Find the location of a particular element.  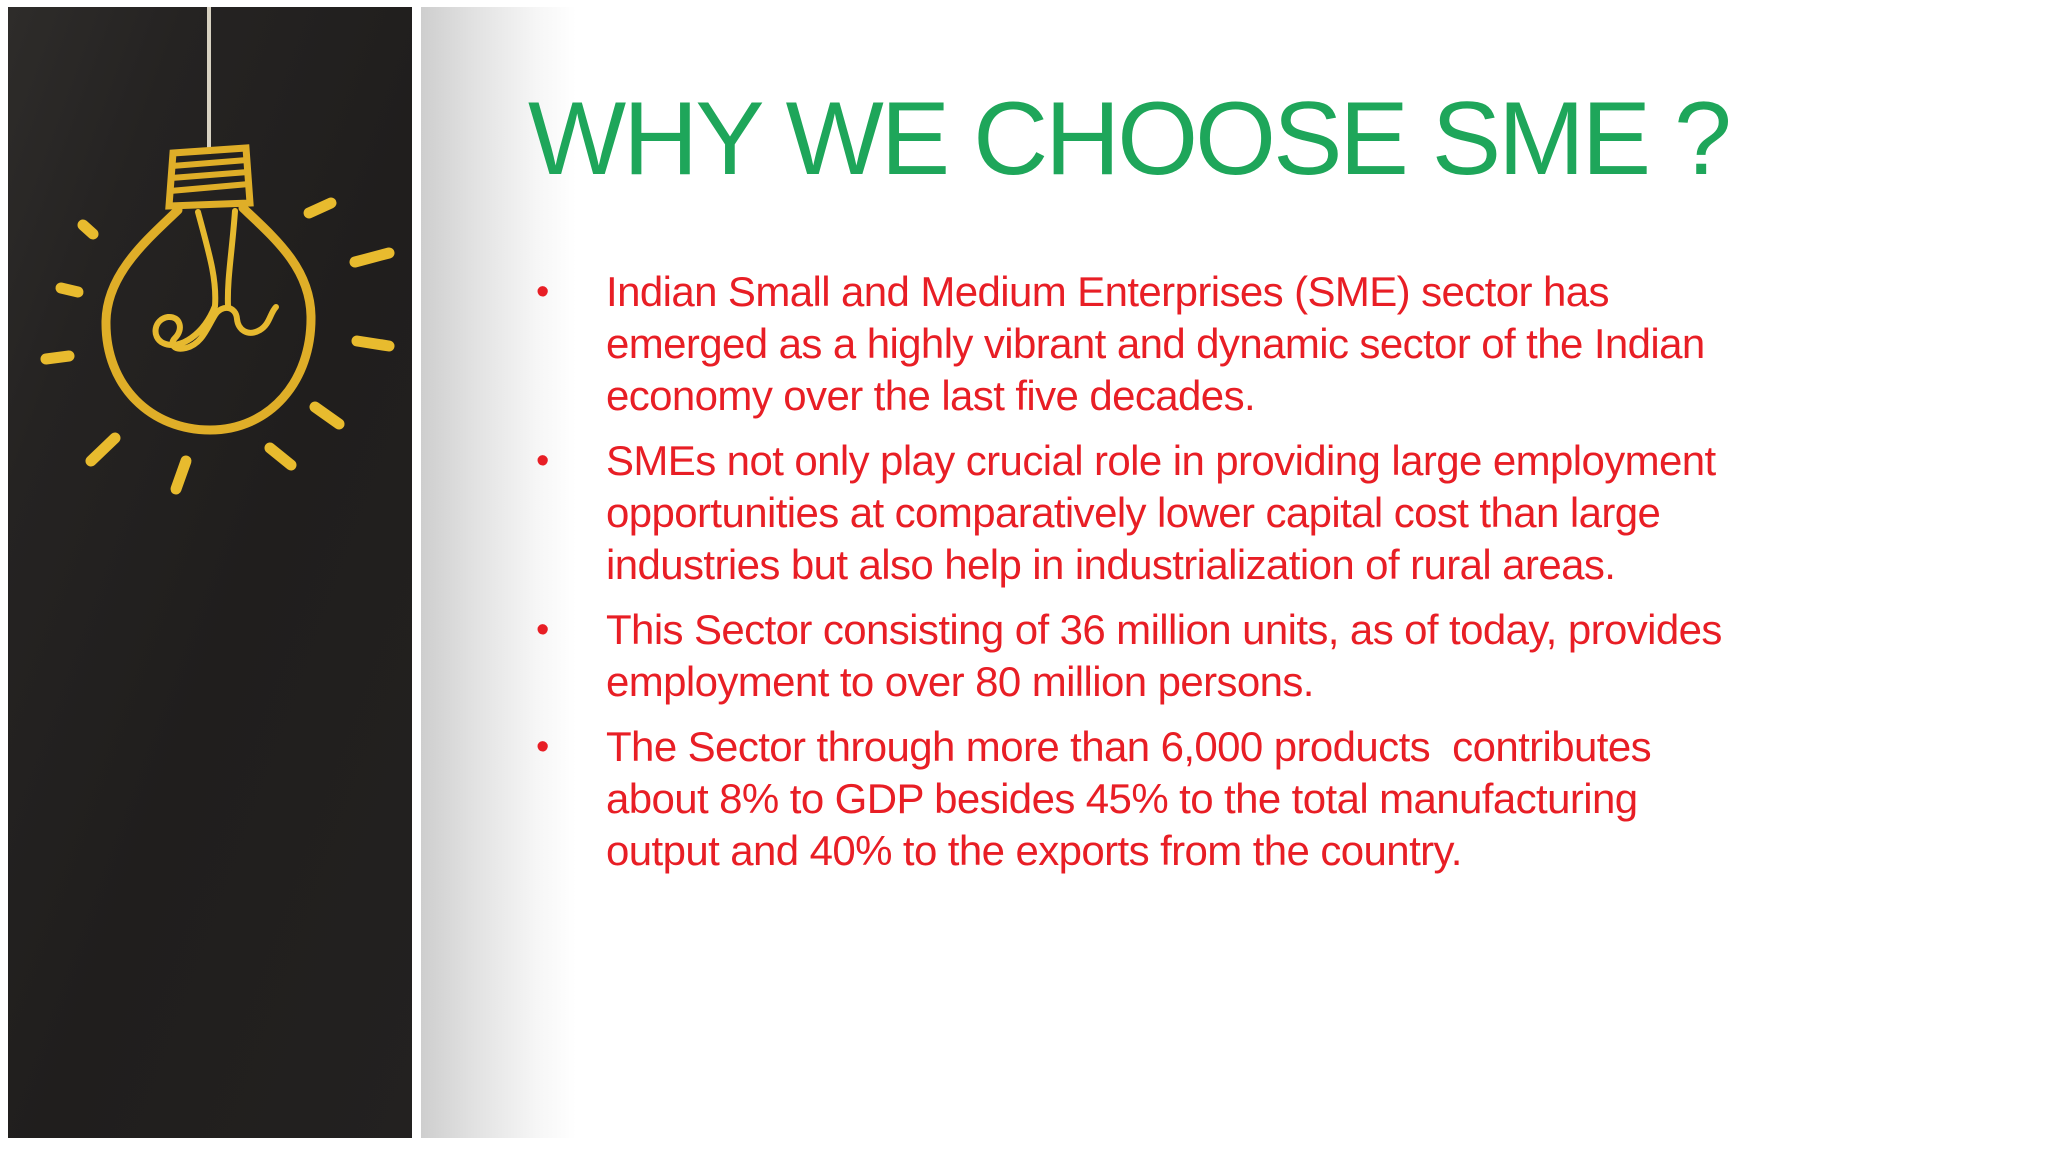

lightbulb-illustration is located at coordinates (217, 251).